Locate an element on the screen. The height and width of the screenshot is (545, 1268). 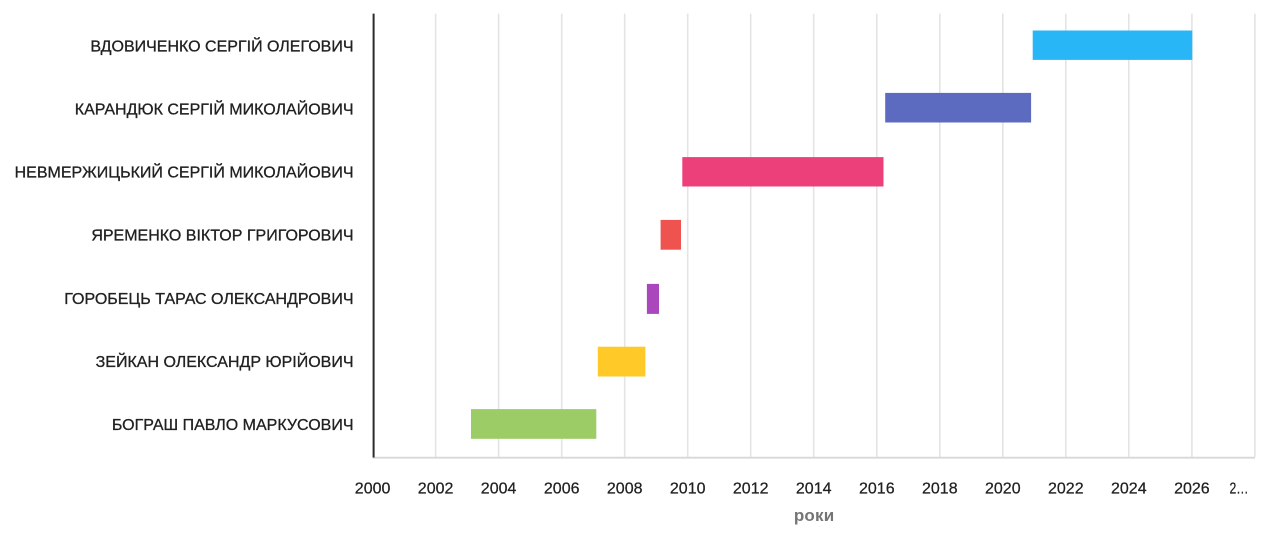
svg-text: роки is located at coordinates (814, 515).